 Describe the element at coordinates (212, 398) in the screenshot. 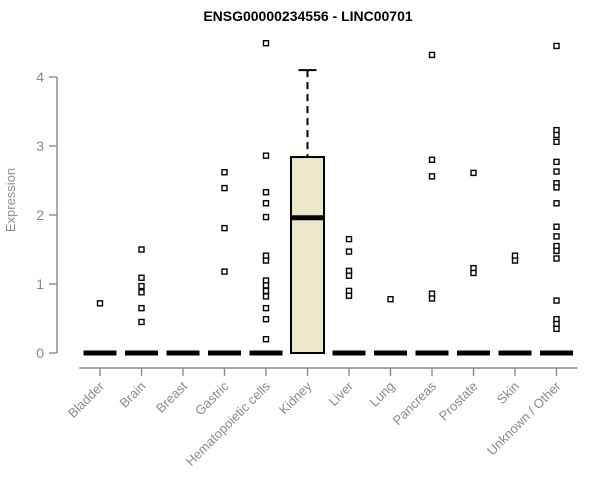

I see `x-category-label: Gastric` at that location.